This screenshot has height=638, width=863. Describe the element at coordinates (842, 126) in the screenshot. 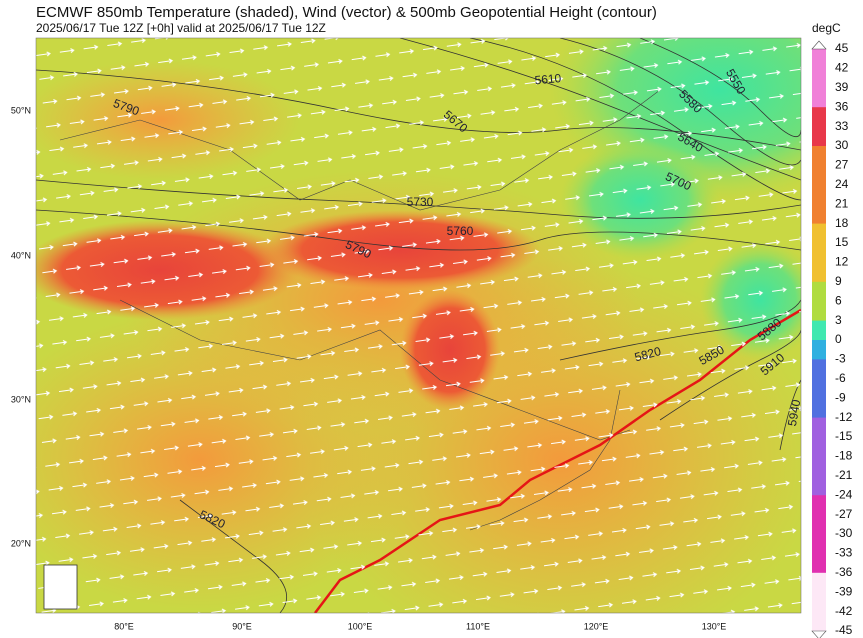

I see `colorbar-tick-label: 33` at that location.